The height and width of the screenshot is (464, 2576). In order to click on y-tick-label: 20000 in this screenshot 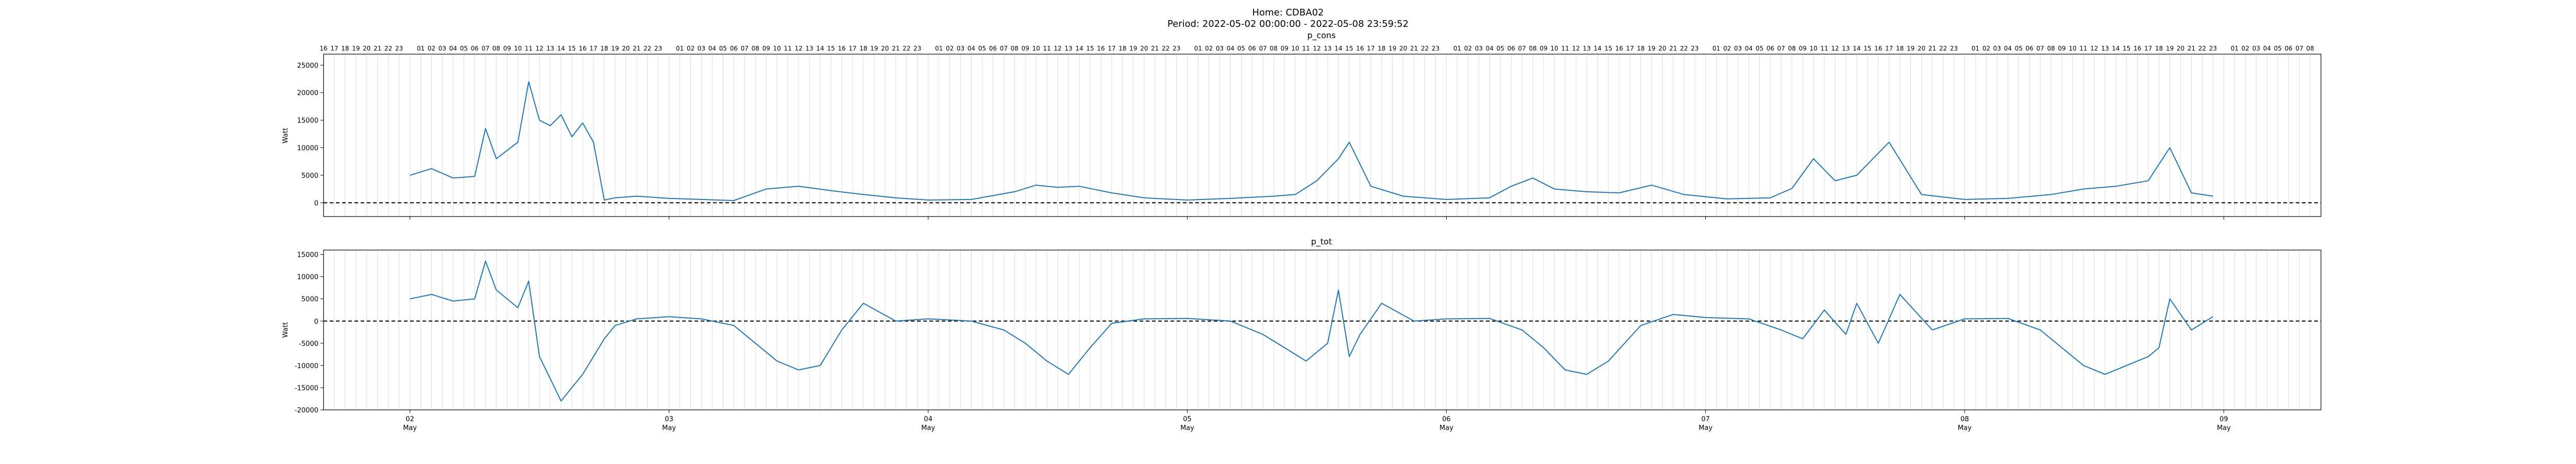, I will do `click(307, 93)`.